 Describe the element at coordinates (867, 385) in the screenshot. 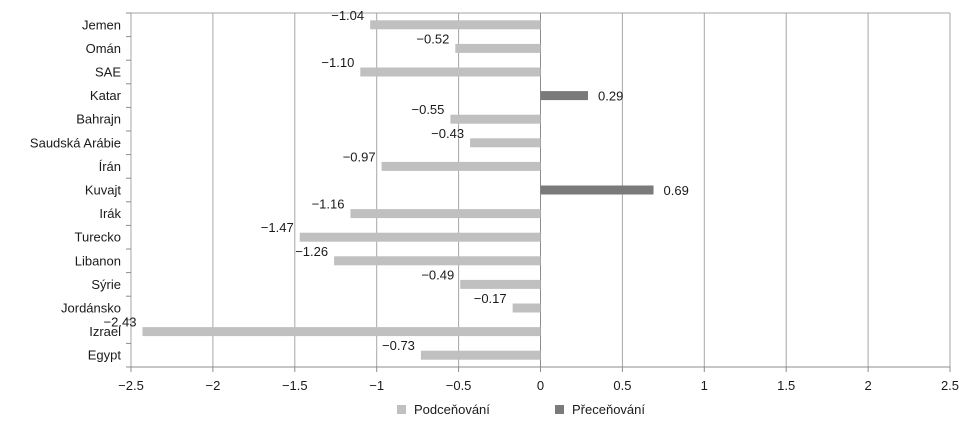

I see `x-tick-label: 2` at that location.